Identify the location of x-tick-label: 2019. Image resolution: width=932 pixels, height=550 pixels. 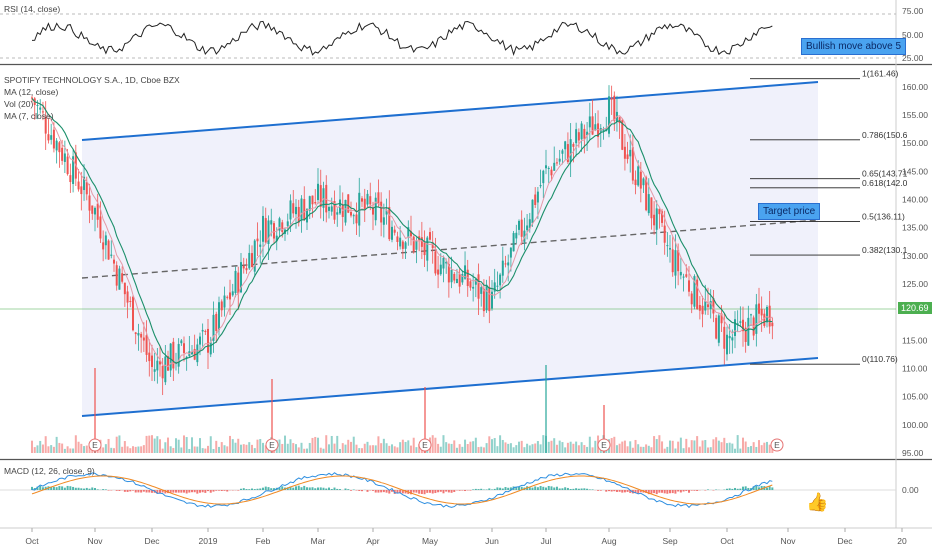
(208, 541).